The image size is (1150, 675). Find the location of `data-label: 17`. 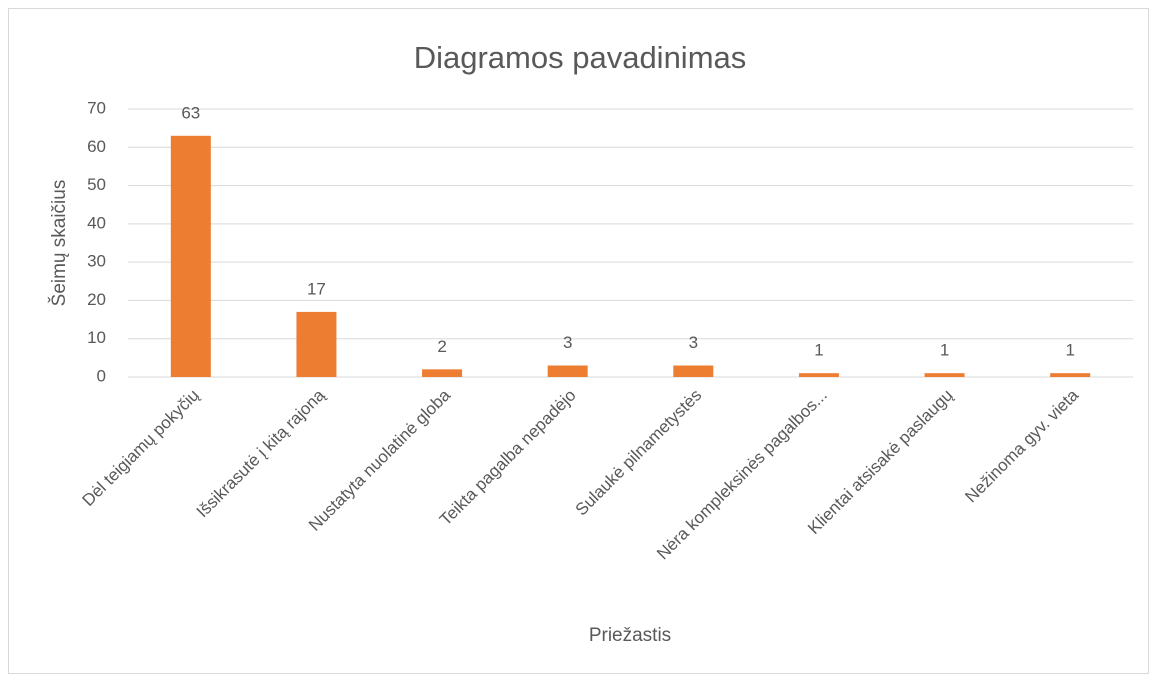

data-label: 17 is located at coordinates (316, 288).